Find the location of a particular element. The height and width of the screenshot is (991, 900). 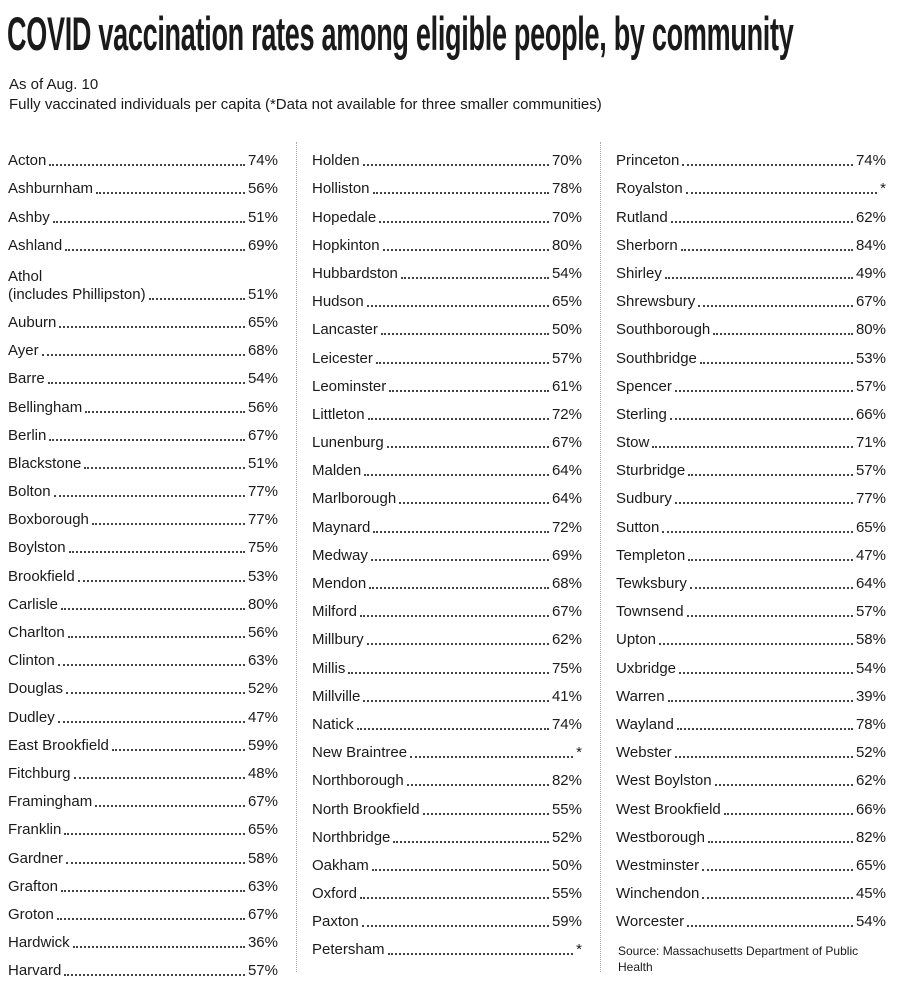

table-row: Natick 74% is located at coordinates (447, 720).